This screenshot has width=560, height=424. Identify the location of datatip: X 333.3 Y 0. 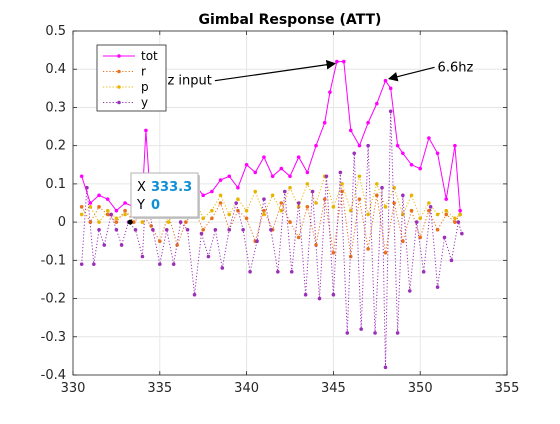
(164, 199).